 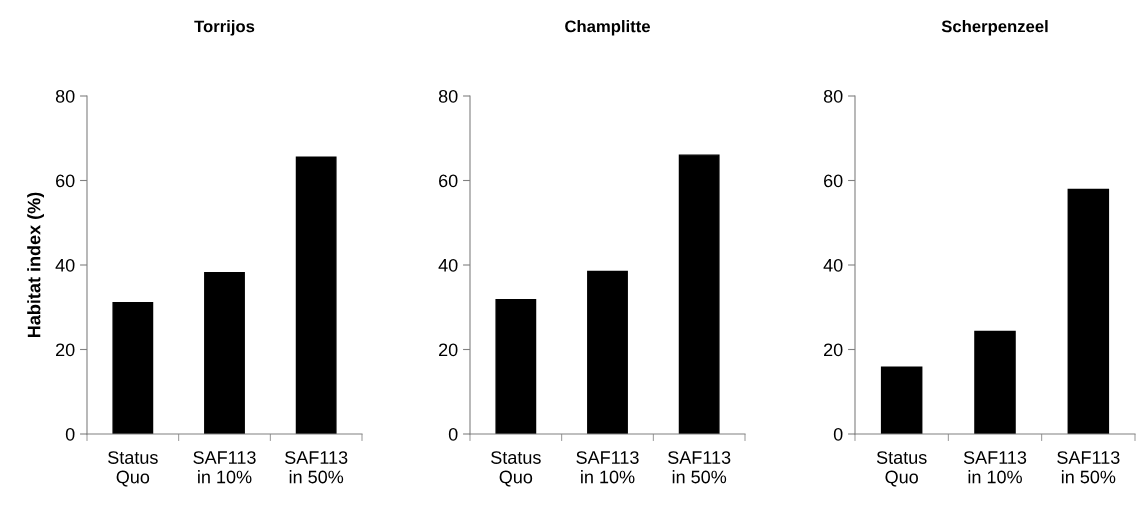 What do you see at coordinates (994, 28) in the screenshot?
I see `chart-title: Scherpenzeel` at bounding box center [994, 28].